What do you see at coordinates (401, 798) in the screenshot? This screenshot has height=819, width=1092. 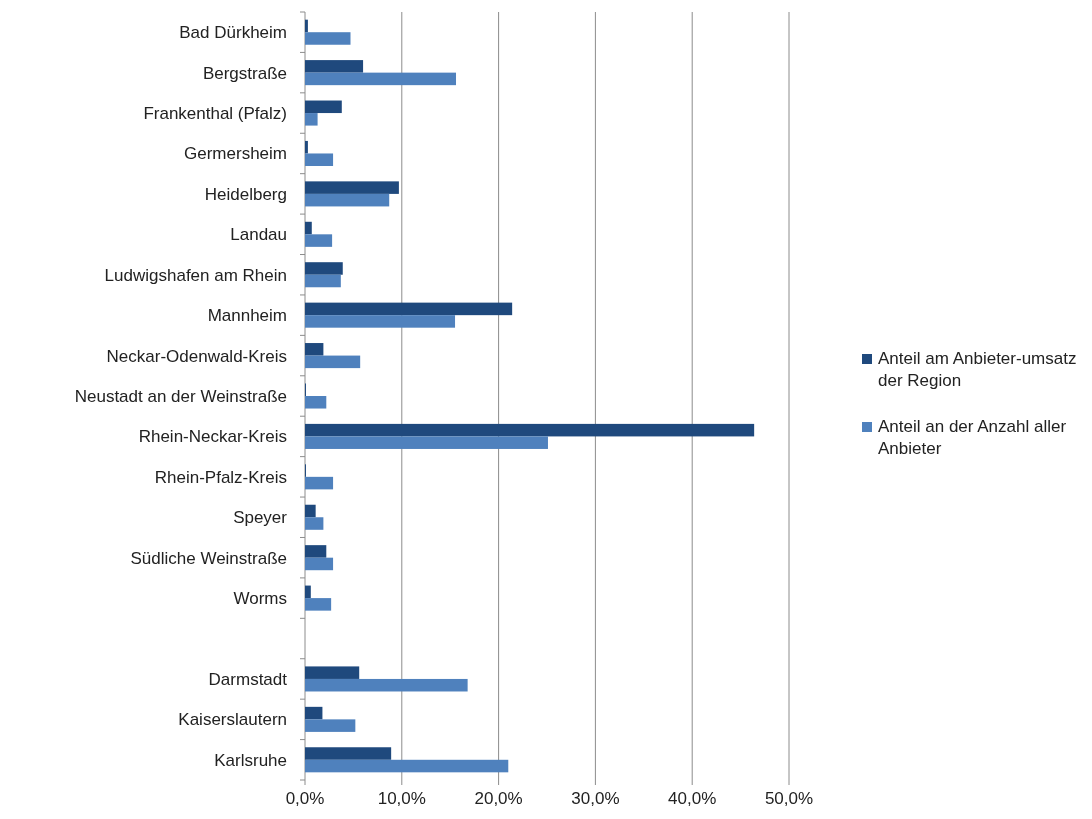 I see `x-tick-label: 10,0%` at bounding box center [401, 798].